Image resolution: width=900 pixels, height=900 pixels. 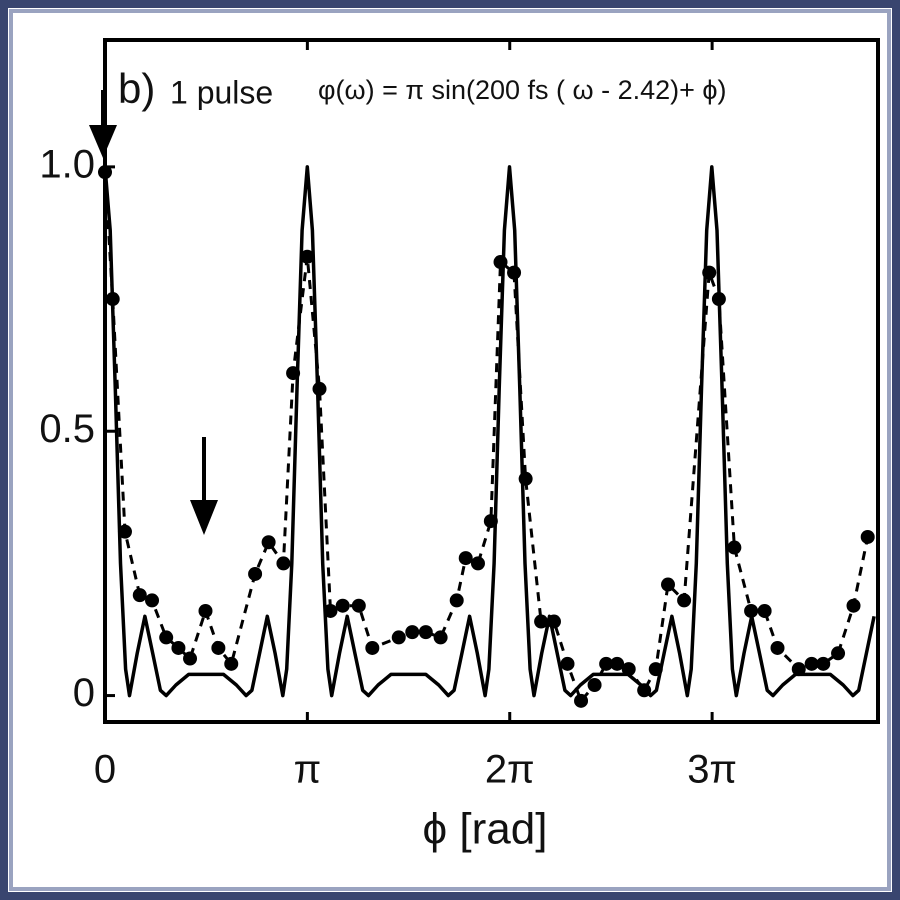 I want to click on y-tick-label: 1.0, so click(x=67, y=164).